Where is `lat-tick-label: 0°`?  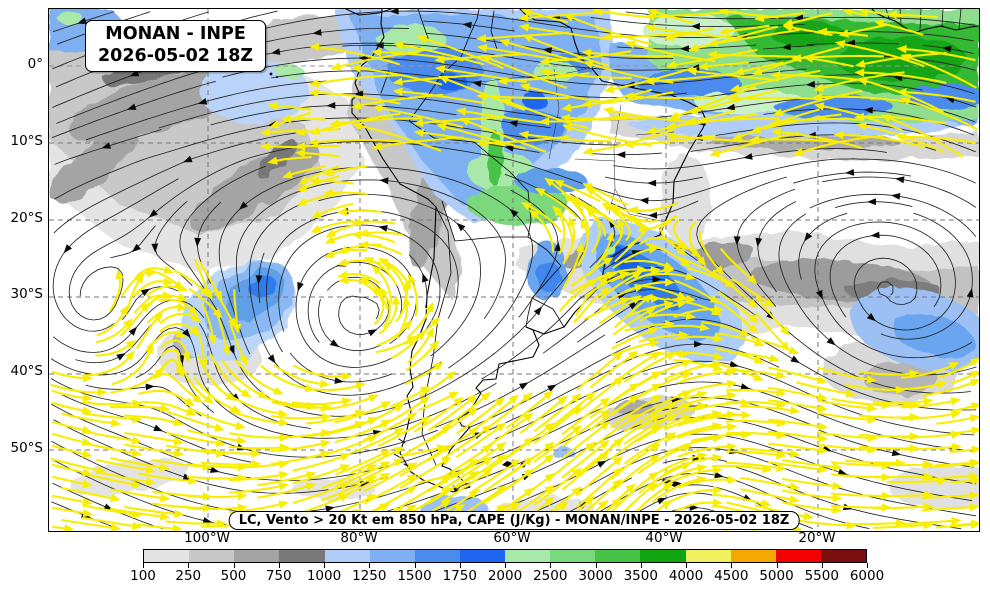
lat-tick-label: 0° is located at coordinates (35, 64).